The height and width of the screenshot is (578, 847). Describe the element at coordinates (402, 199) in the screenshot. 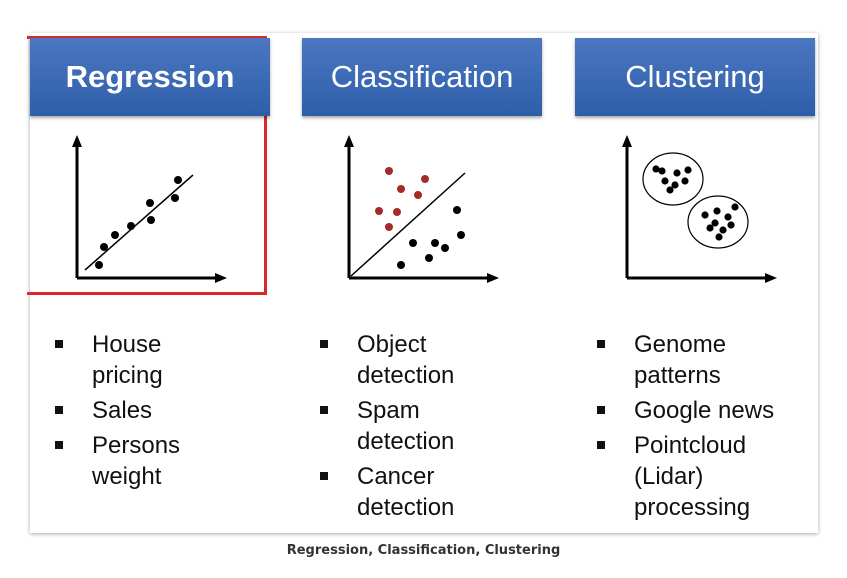

I see `class-a-points` at that location.